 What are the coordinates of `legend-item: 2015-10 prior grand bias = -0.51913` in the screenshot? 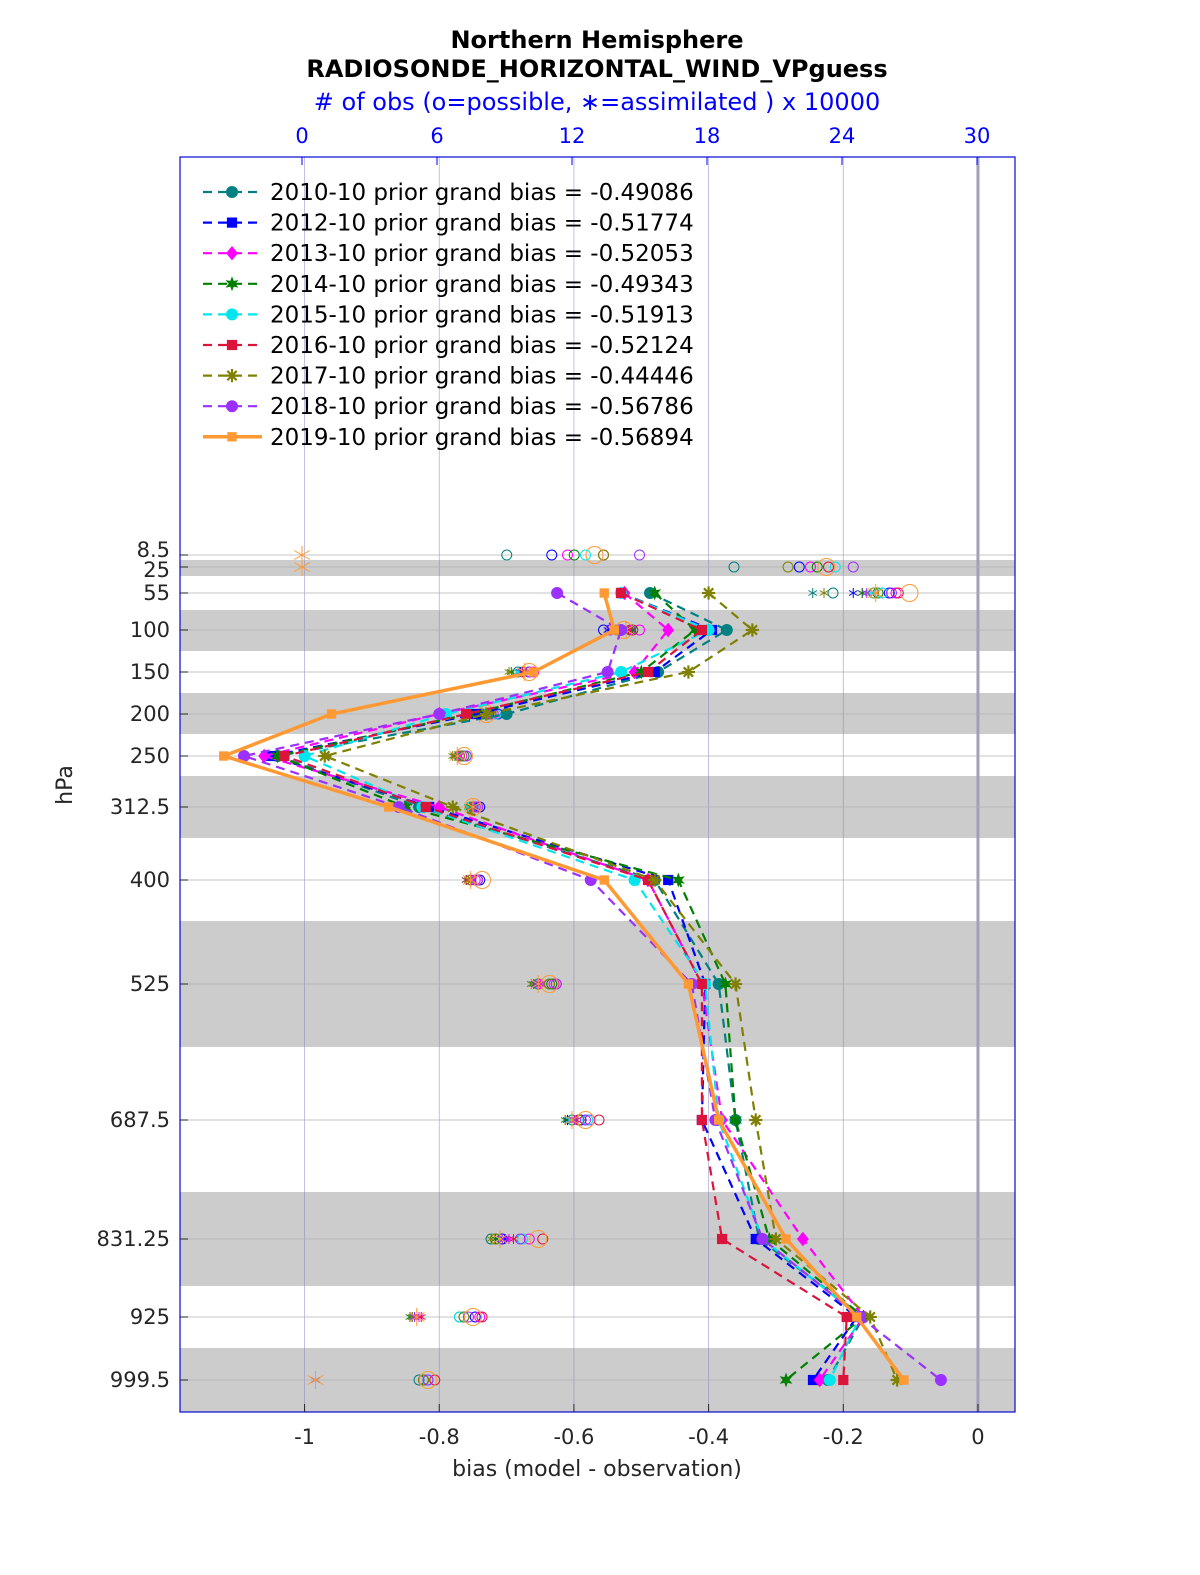 It's located at (448, 315).